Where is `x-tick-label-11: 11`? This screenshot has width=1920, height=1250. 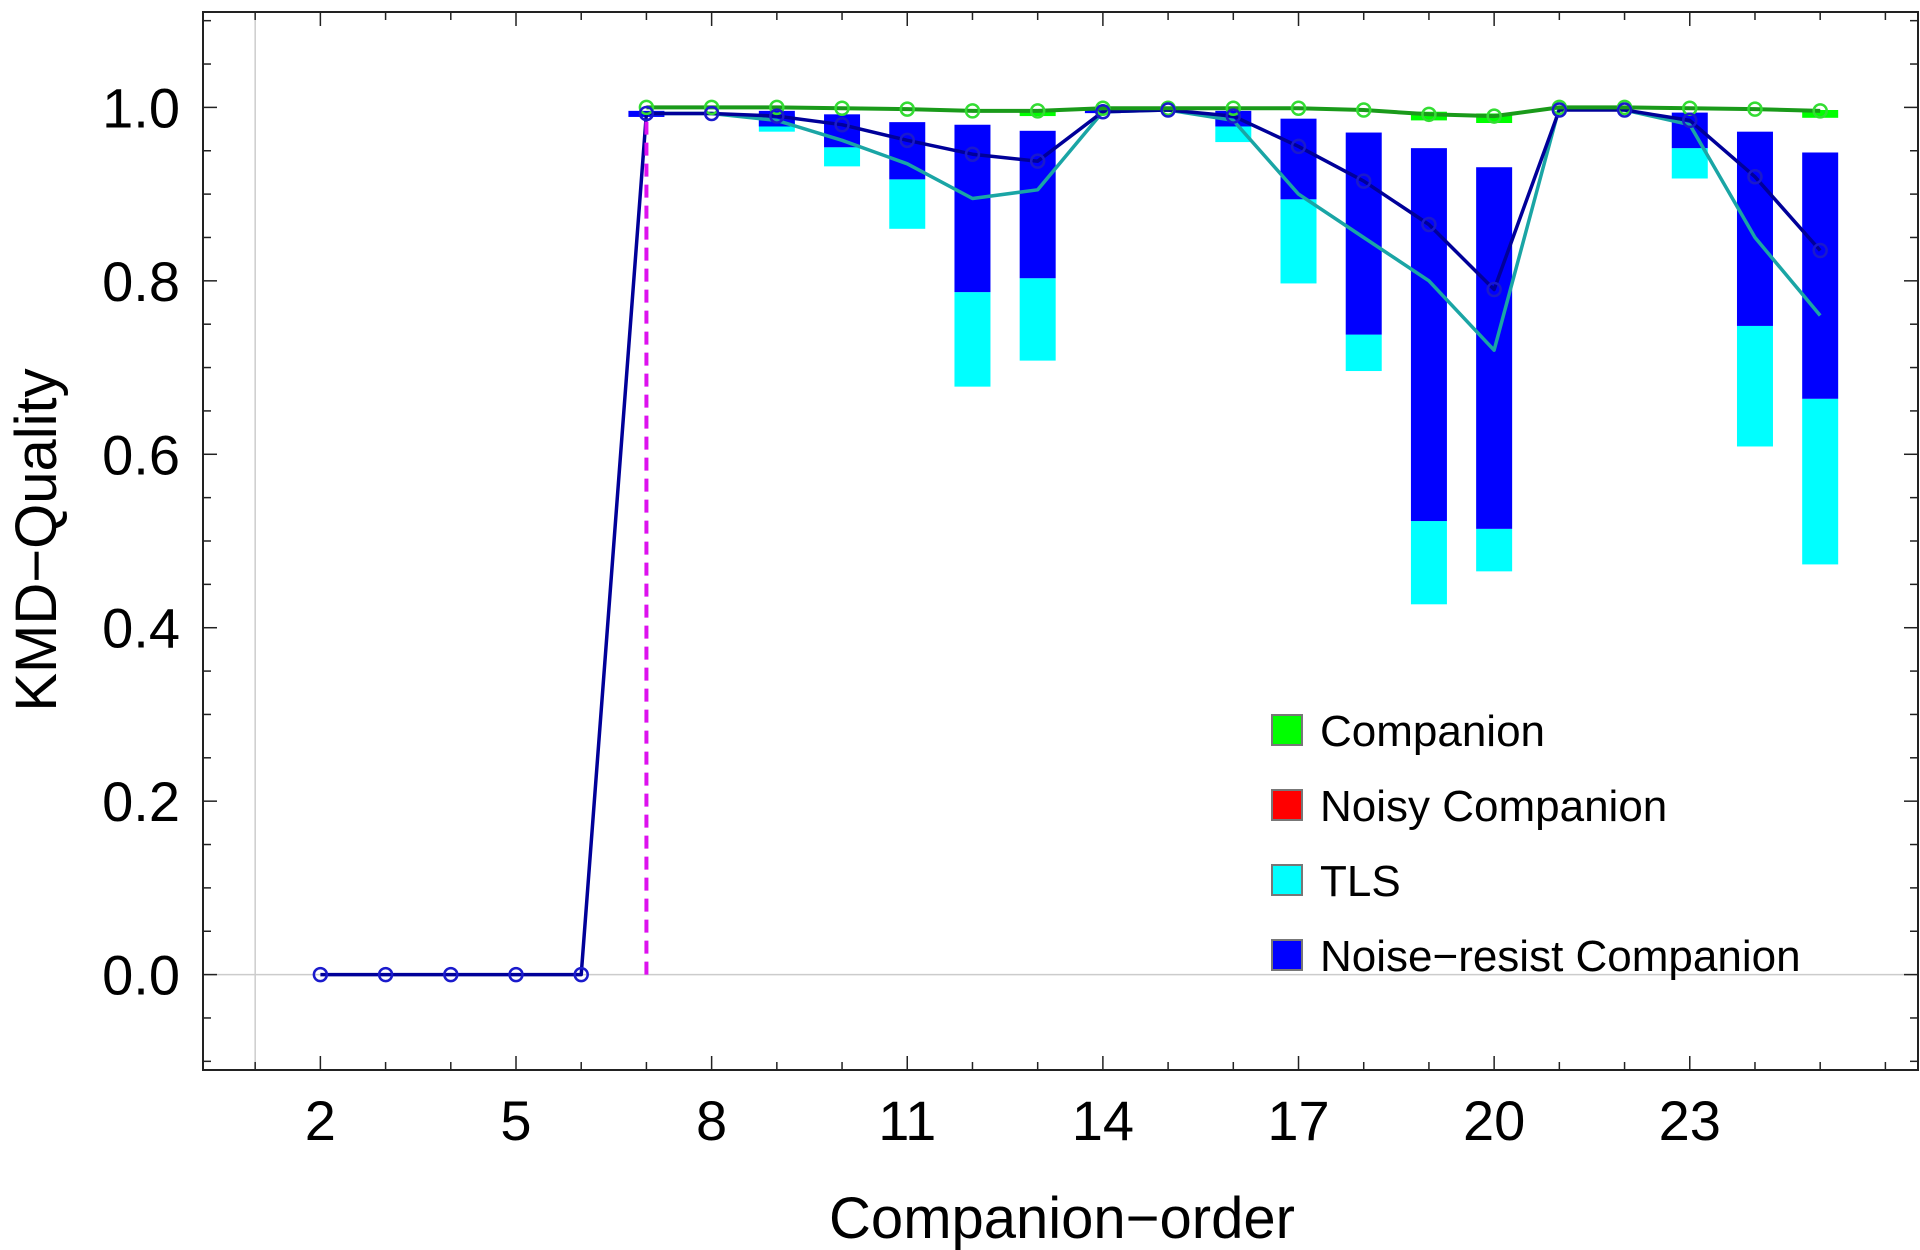 x-tick-label-11: 11 is located at coordinates (907, 1120).